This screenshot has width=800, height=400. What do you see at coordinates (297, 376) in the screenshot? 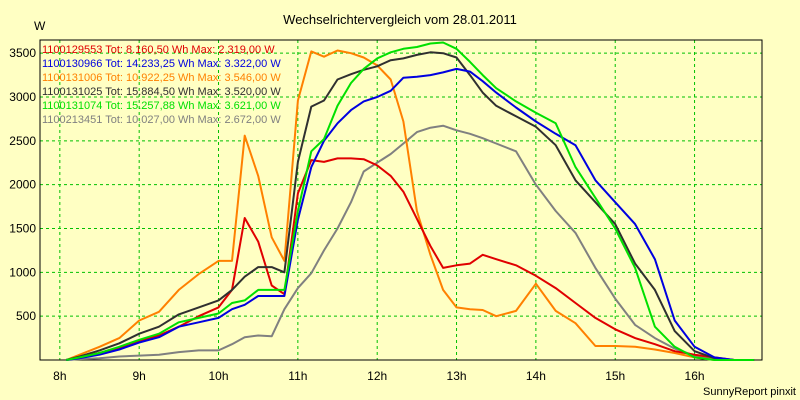
I see `x-tick-label: 11h` at bounding box center [297, 376].